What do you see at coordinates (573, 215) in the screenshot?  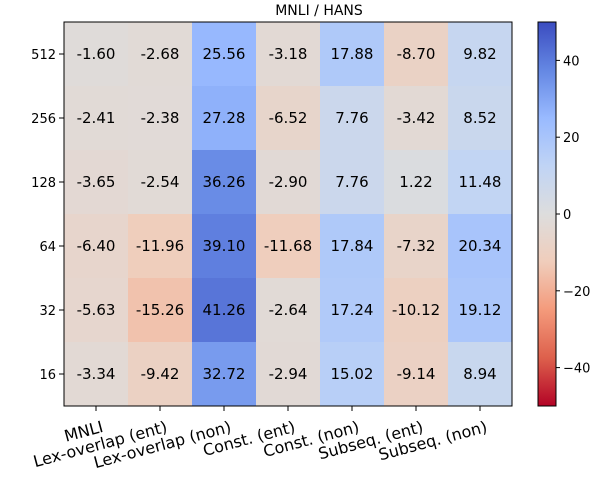 I see `colorbar-axis: 40 20 0 −20 −40` at bounding box center [573, 215].